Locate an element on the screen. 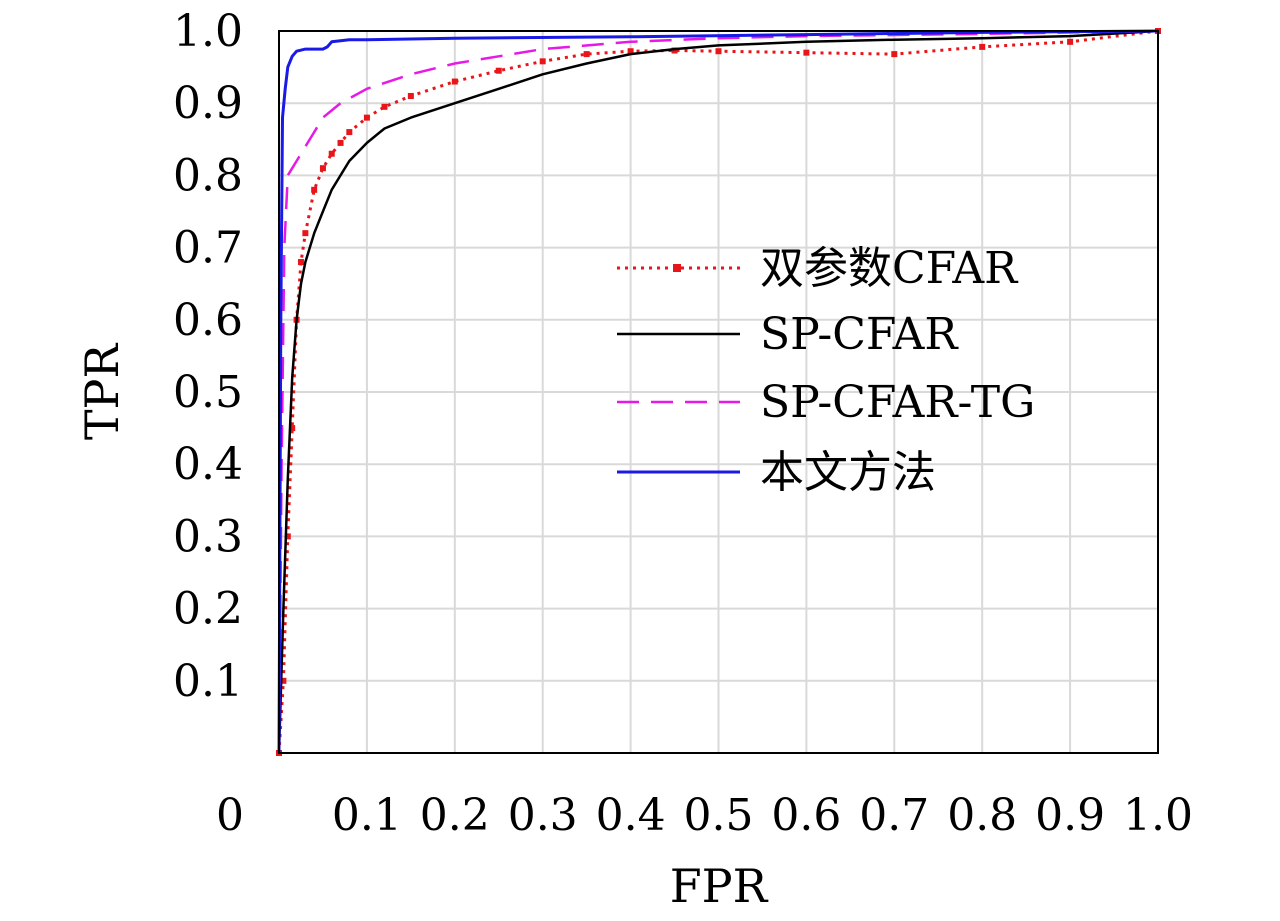  y-tick-label: 0.1 is located at coordinates (208, 681).